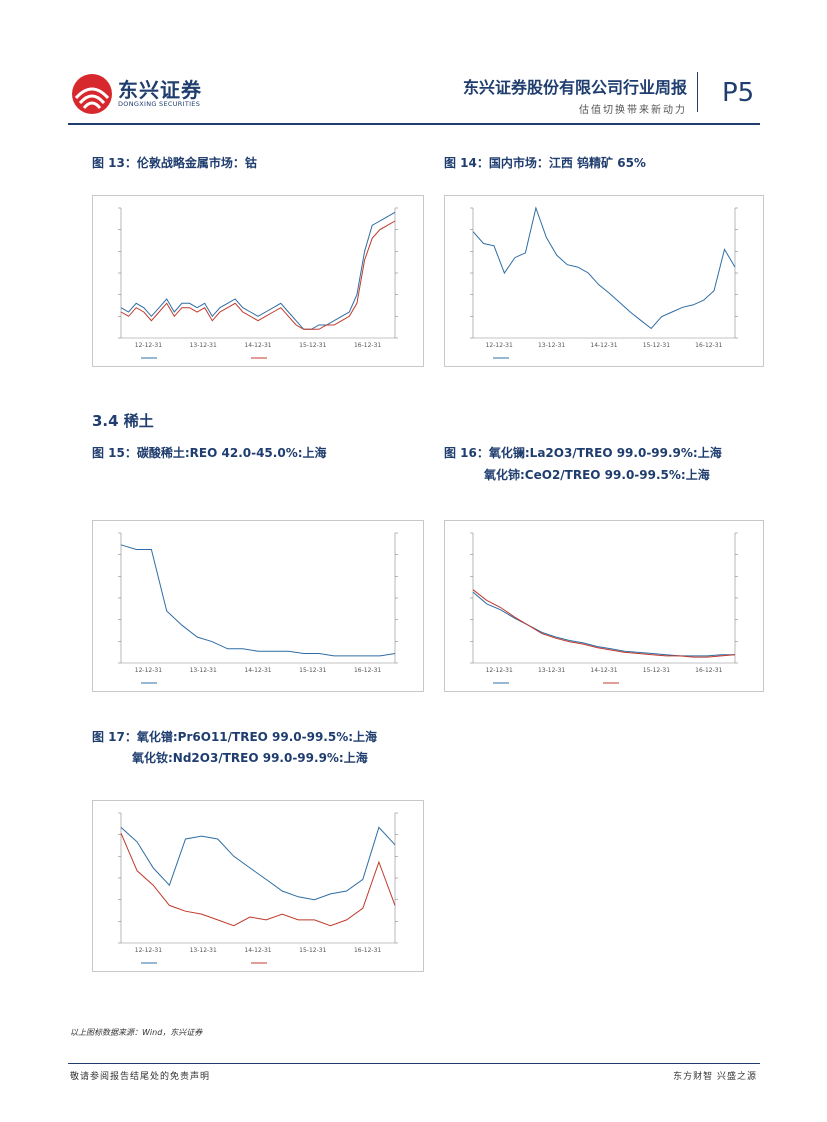 The height and width of the screenshot is (1122, 827). What do you see at coordinates (708, 670) in the screenshot?
I see `fig16-xtick-label: 16-12-31` at bounding box center [708, 670].